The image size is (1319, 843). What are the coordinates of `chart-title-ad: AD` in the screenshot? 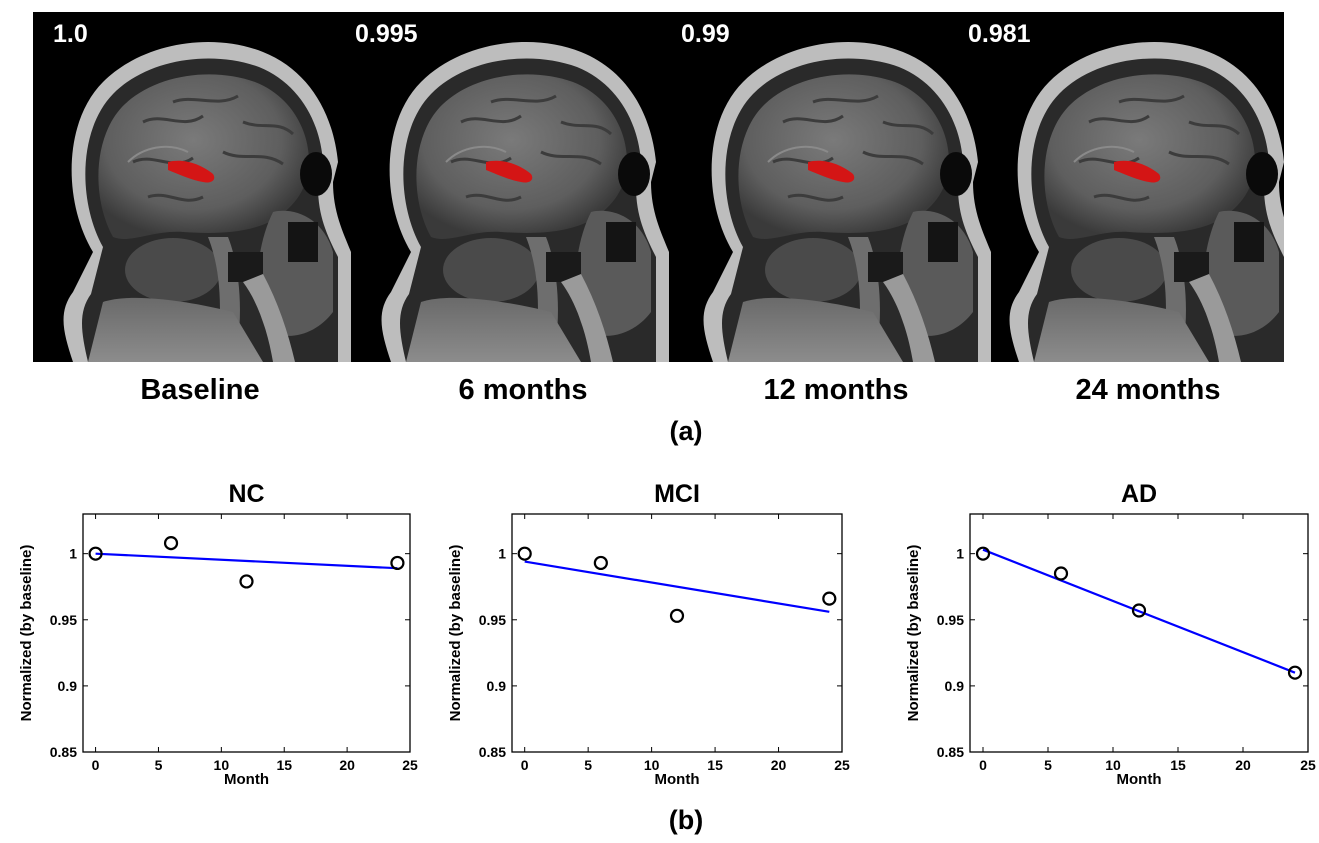 It's located at (1139, 494).